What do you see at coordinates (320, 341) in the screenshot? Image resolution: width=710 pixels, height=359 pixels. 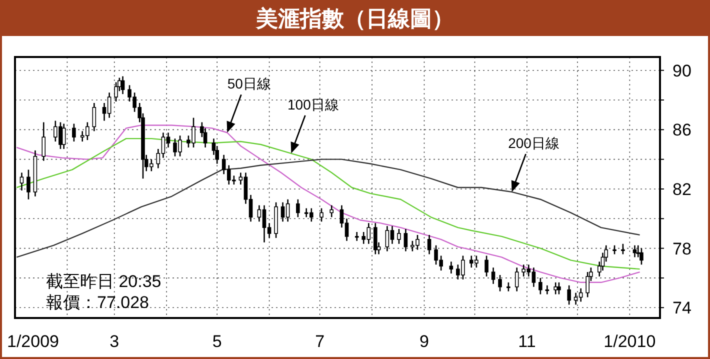 I see `x-tick-label: 7` at bounding box center [320, 341].